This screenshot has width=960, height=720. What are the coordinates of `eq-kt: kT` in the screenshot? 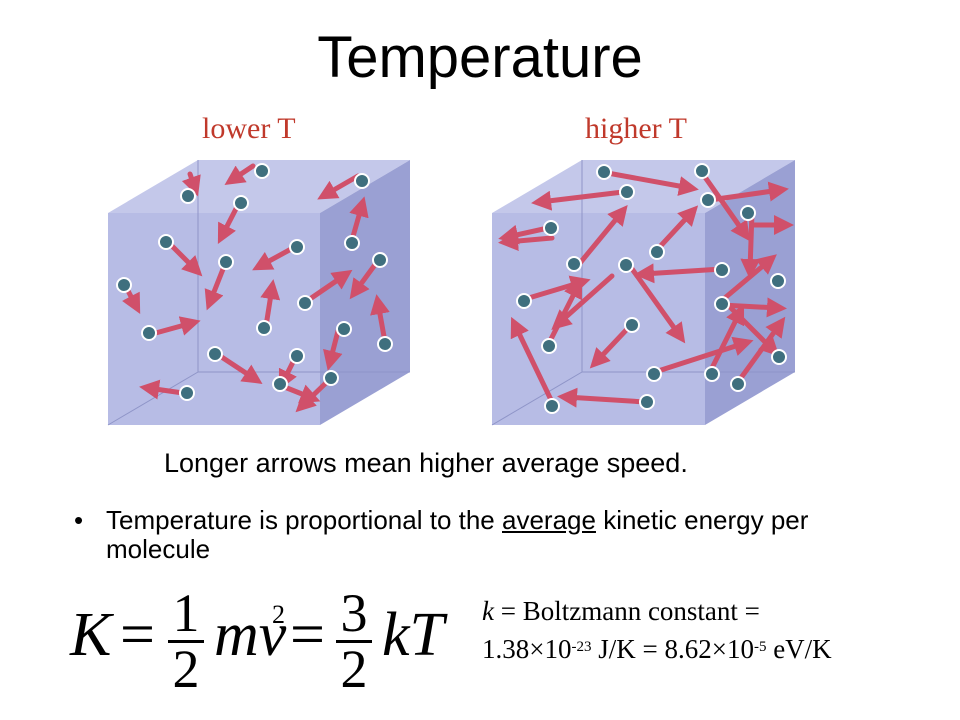 It's located at (413, 635).